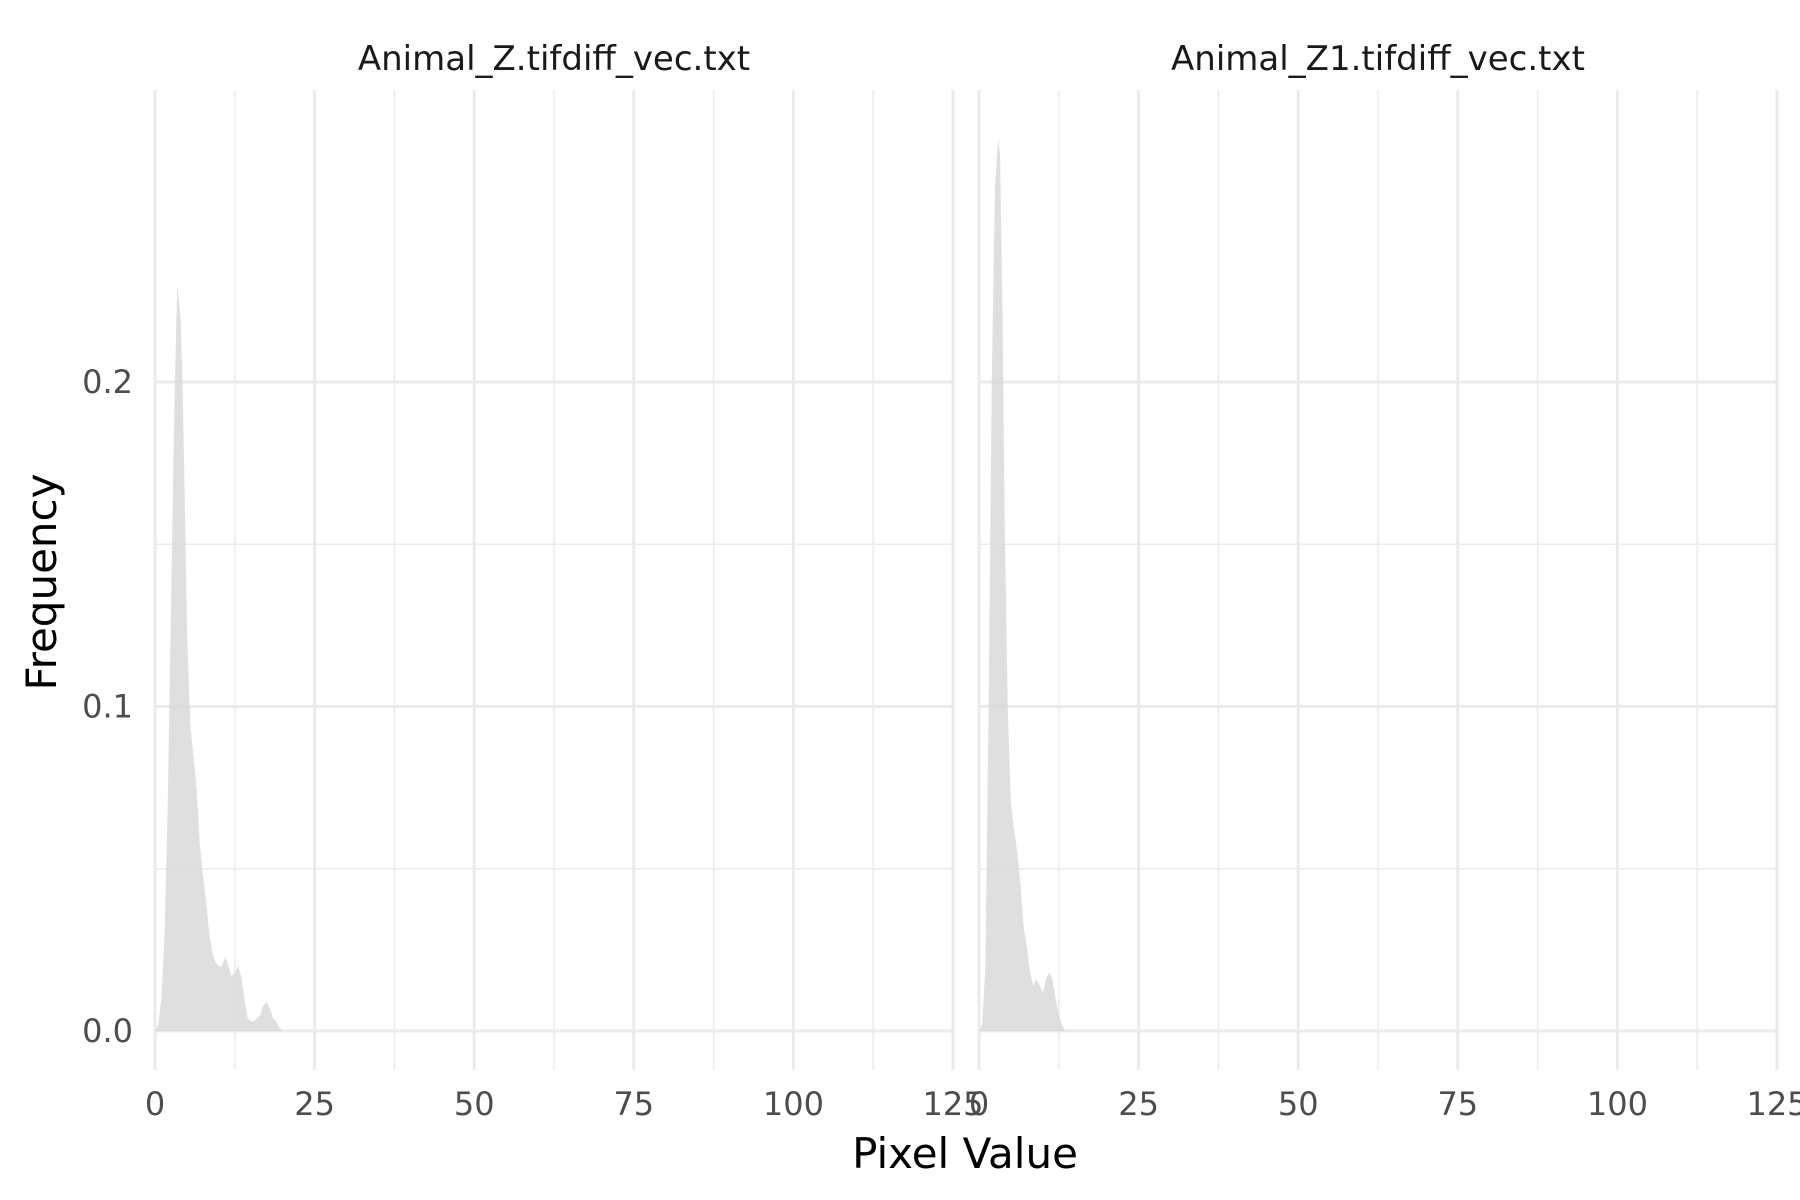 This screenshot has height=1200, width=1800. I want to click on y-tick-label: 0.2, so click(107, 382).